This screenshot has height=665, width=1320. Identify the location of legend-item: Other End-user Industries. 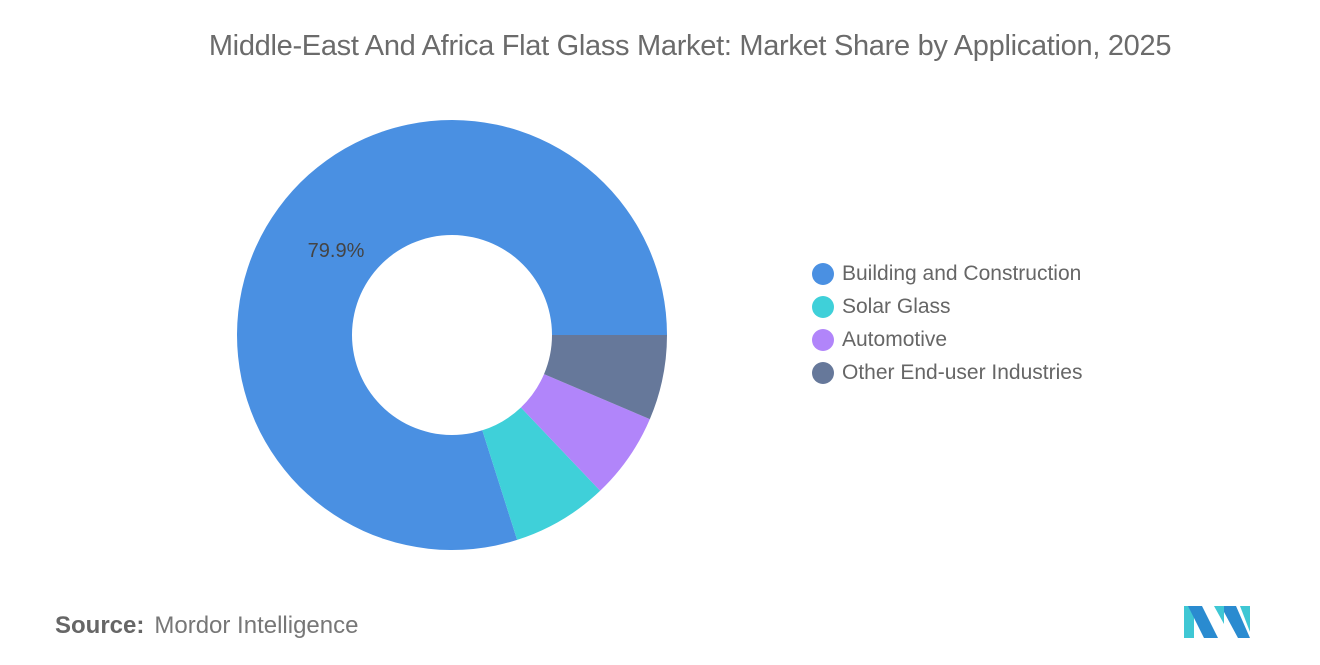
(947, 372).